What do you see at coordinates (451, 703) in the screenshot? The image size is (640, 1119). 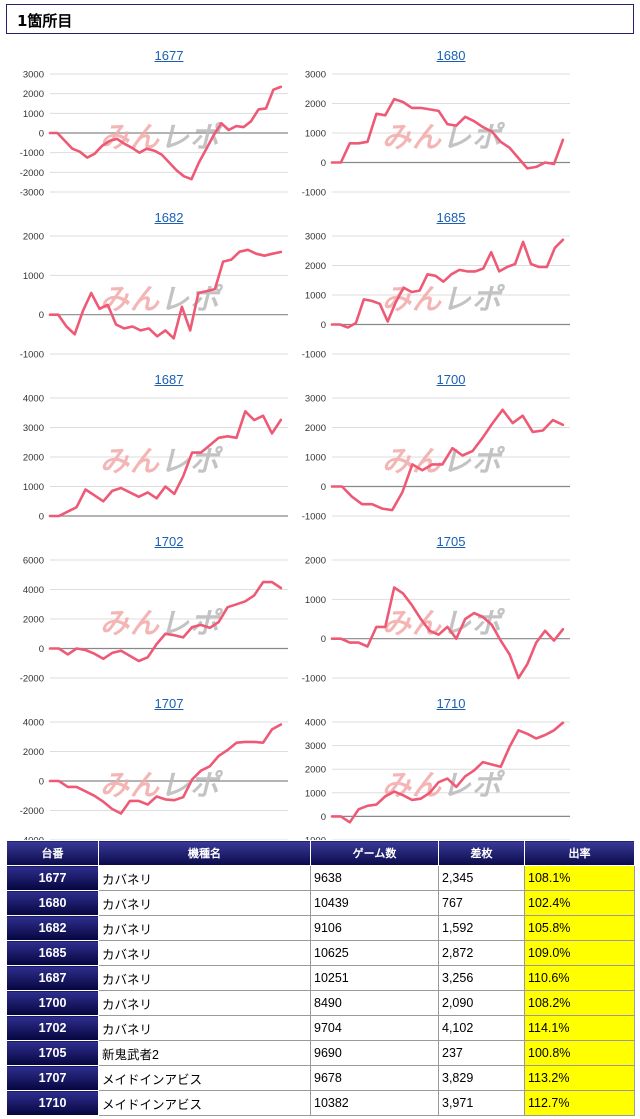 I see `chart-title-link: 1710` at bounding box center [451, 703].